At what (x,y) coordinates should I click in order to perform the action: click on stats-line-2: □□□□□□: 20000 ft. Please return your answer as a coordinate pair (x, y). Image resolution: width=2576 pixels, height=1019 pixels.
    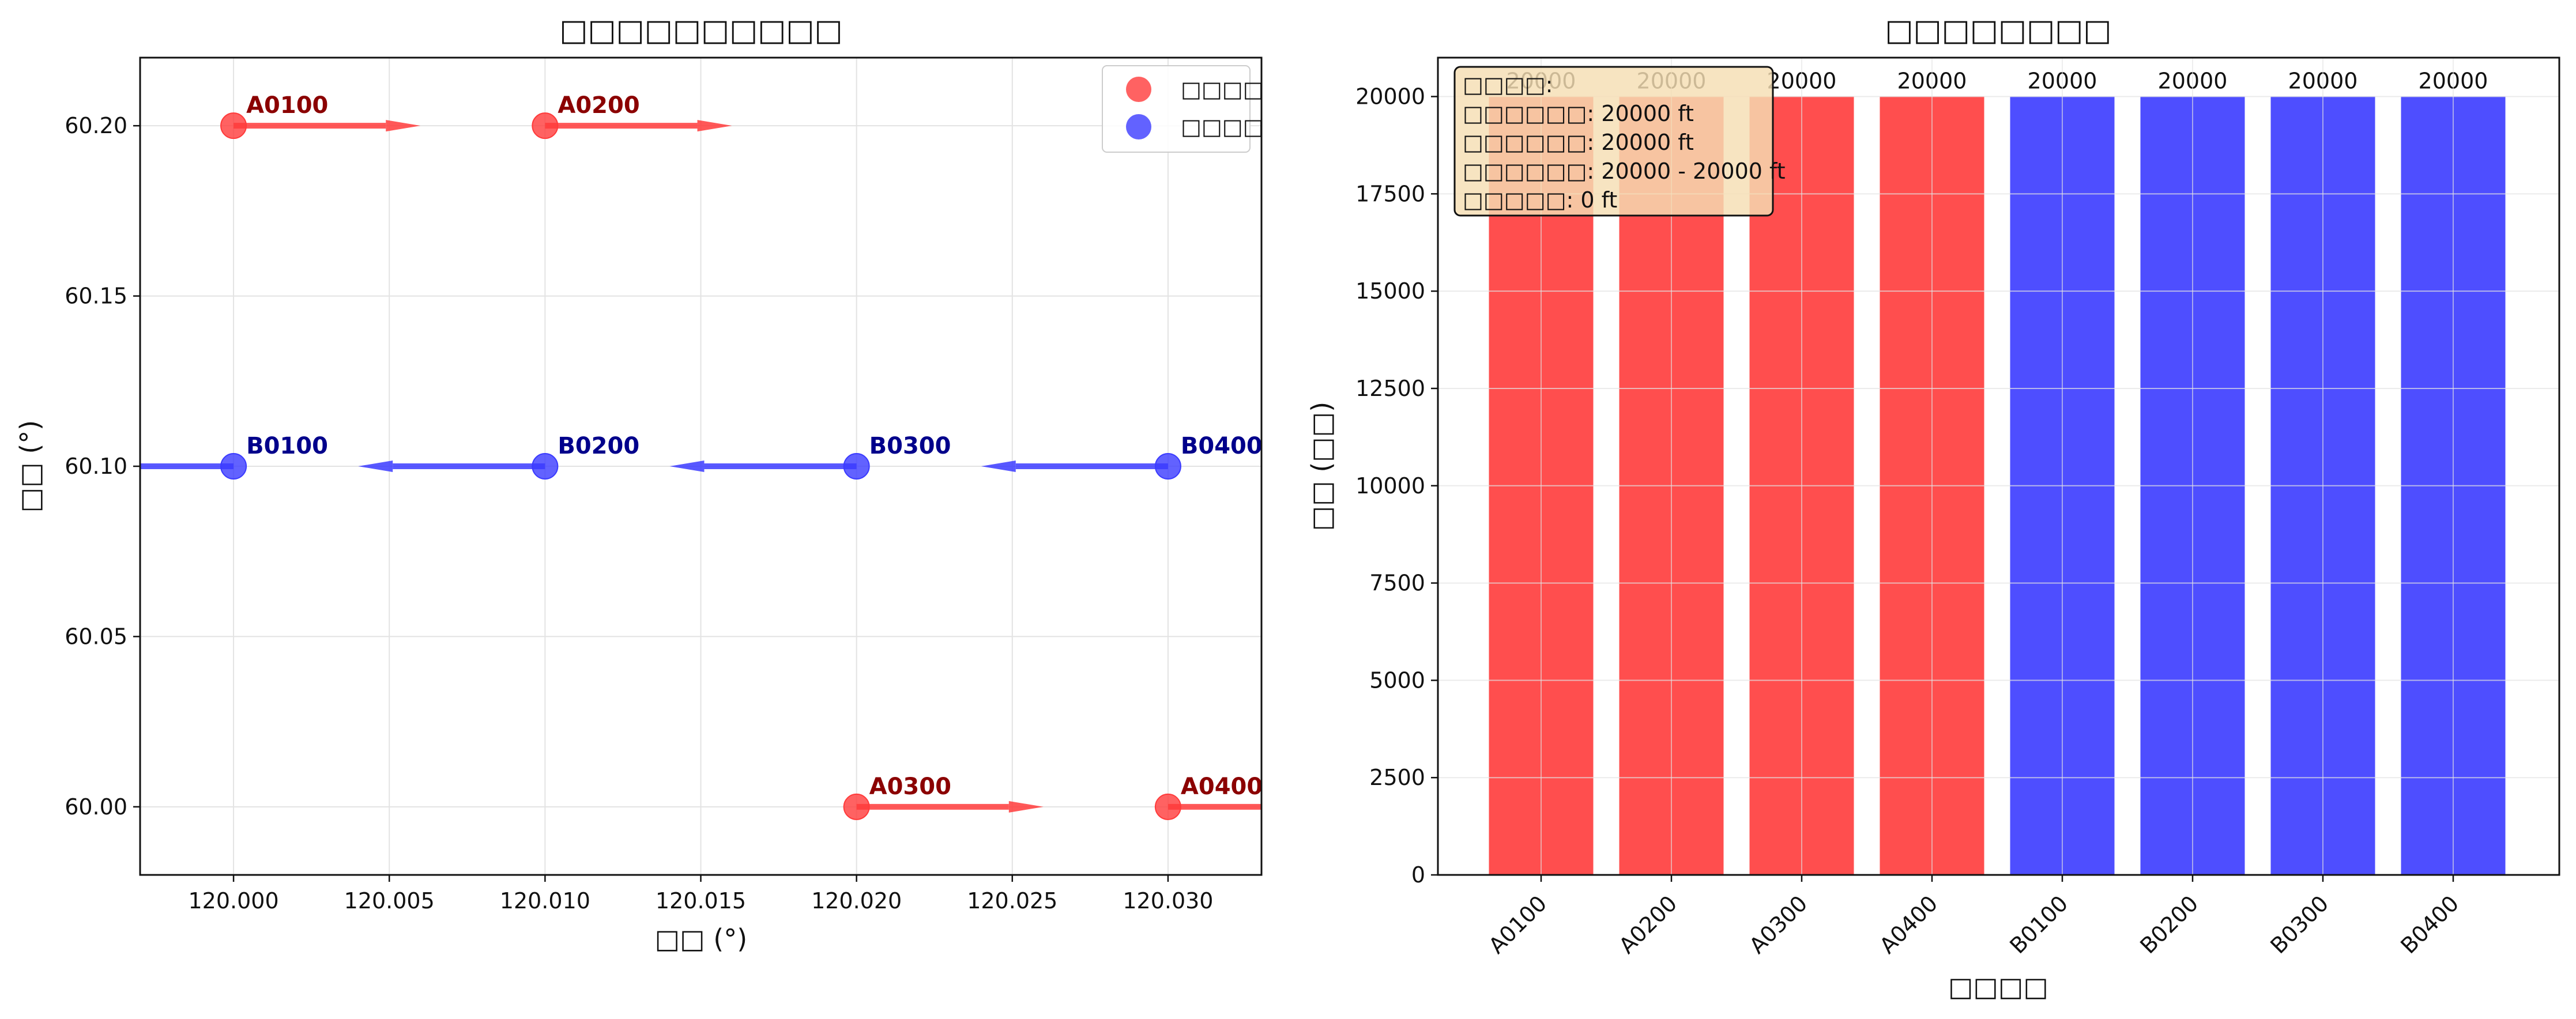
    Looking at the image, I should click on (1578, 113).